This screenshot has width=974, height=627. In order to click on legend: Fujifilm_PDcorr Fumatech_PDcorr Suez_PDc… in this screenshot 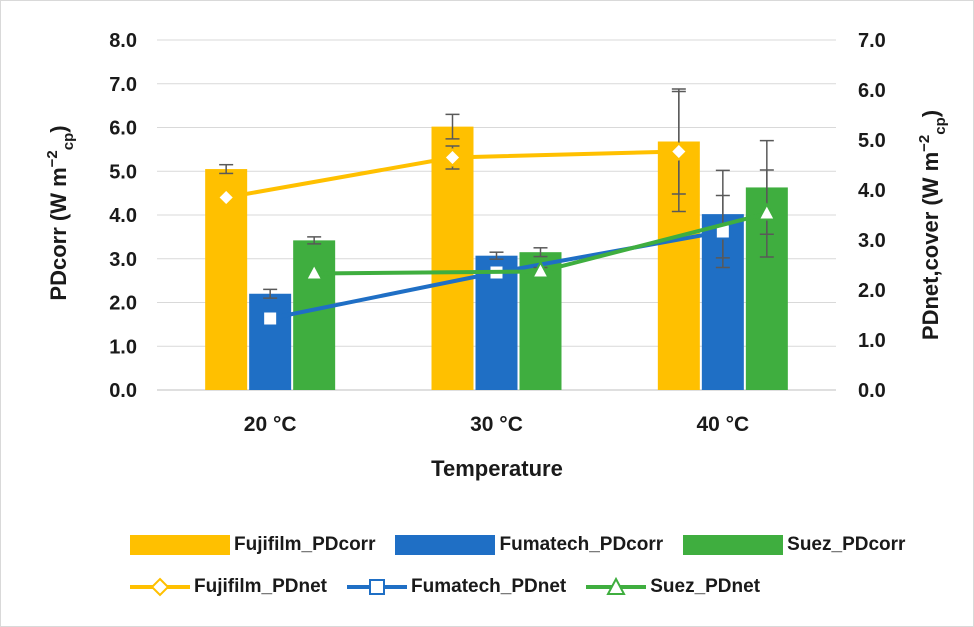, I will do `click(520, 570)`.